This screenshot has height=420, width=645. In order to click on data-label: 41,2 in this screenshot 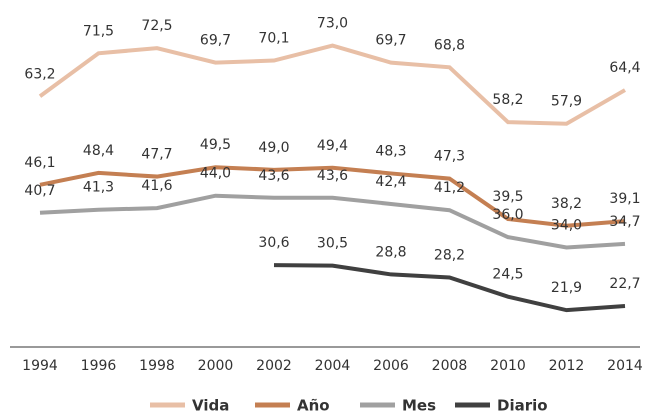, I will do `click(449, 188)`.